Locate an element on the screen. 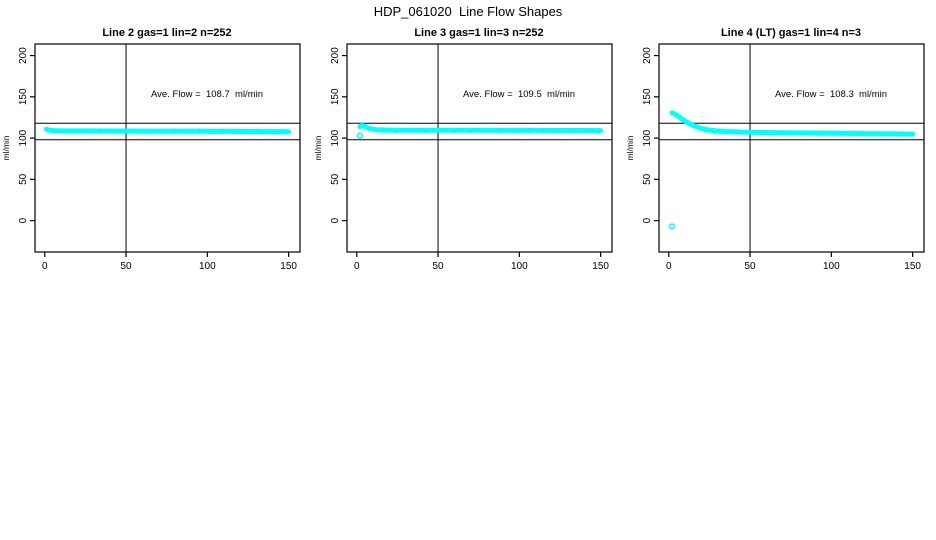 Image resolution: width=936 pixels, height=540 pixels. panel-line3-chart: 0 50 100 150 0 50 100 150 200 ml/min is located at coordinates (463, 157).